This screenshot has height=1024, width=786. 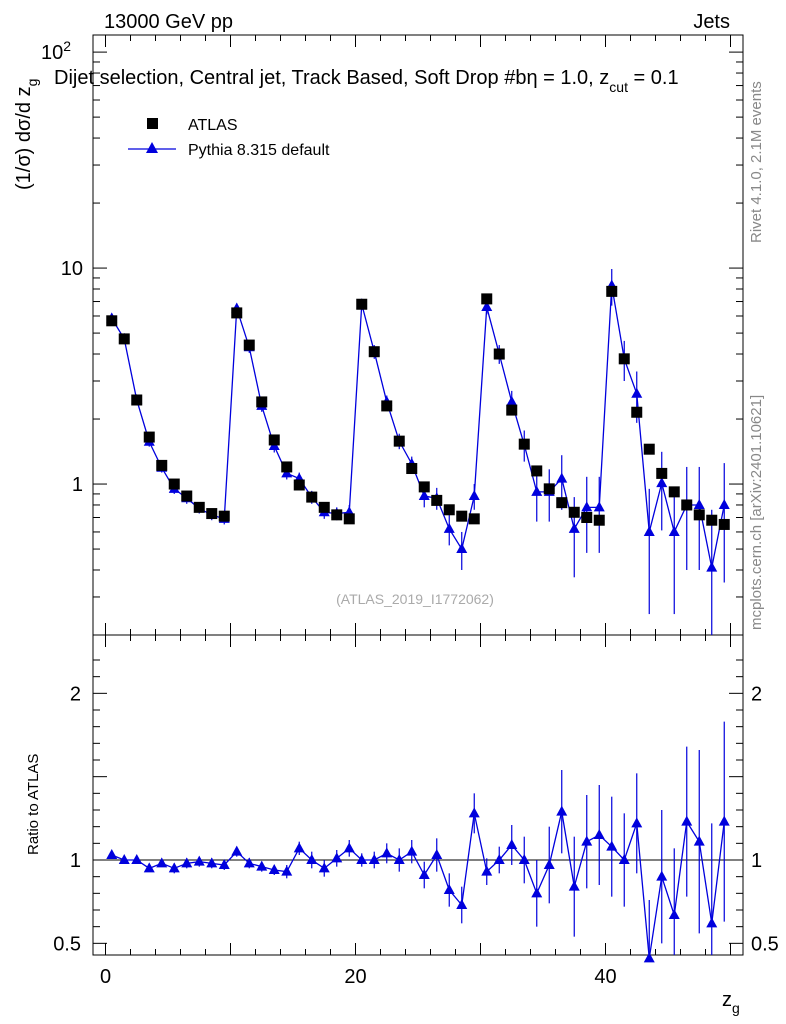 What do you see at coordinates (32, 83) in the screenshot?
I see `y-axis-label-sub: g` at bounding box center [32, 83].